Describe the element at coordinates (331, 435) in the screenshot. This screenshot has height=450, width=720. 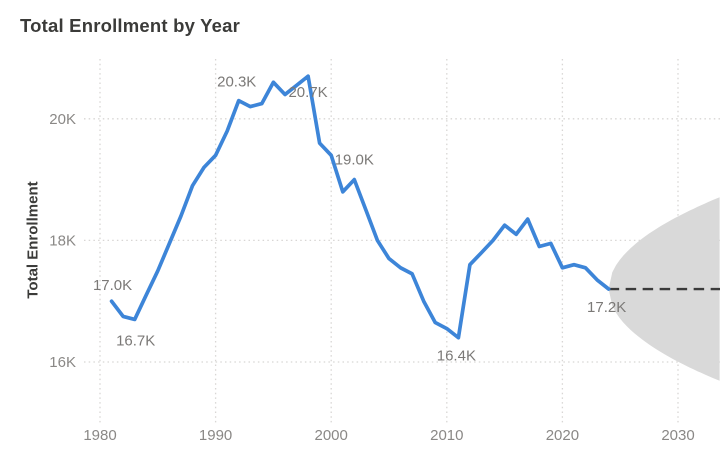
I see `x-tick-label-2000: 2000` at that location.